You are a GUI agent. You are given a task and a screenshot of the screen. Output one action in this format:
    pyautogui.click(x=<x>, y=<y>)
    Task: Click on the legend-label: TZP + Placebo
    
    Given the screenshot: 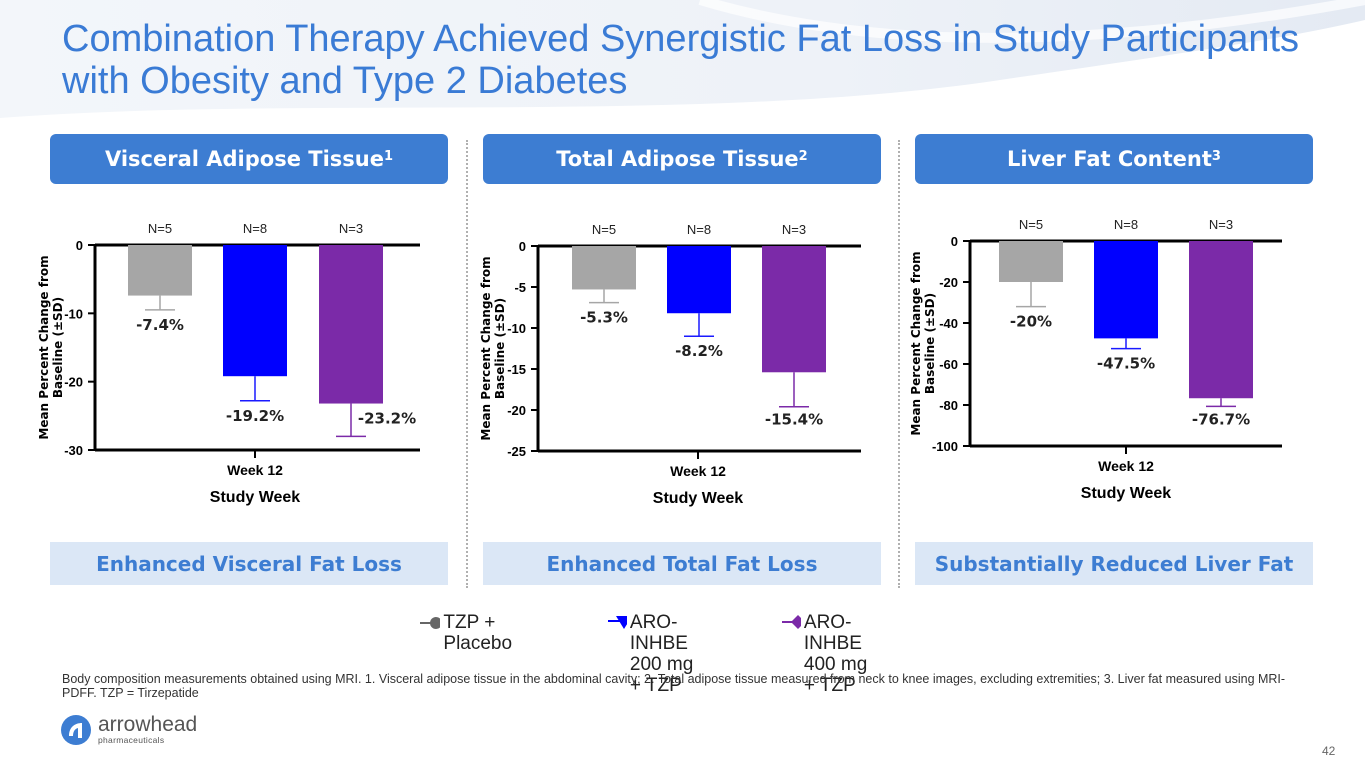 What is the action you would take?
    pyautogui.click(x=478, y=633)
    